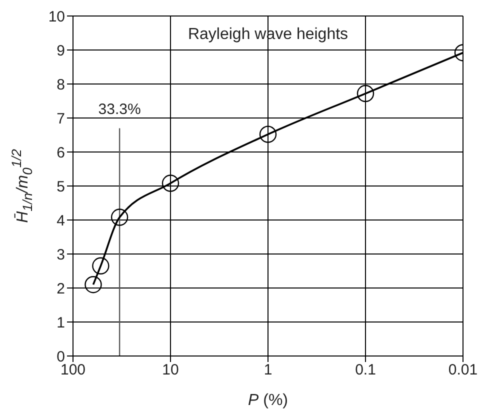  I want to click on ref-line-label: 33.3%, so click(119, 109).